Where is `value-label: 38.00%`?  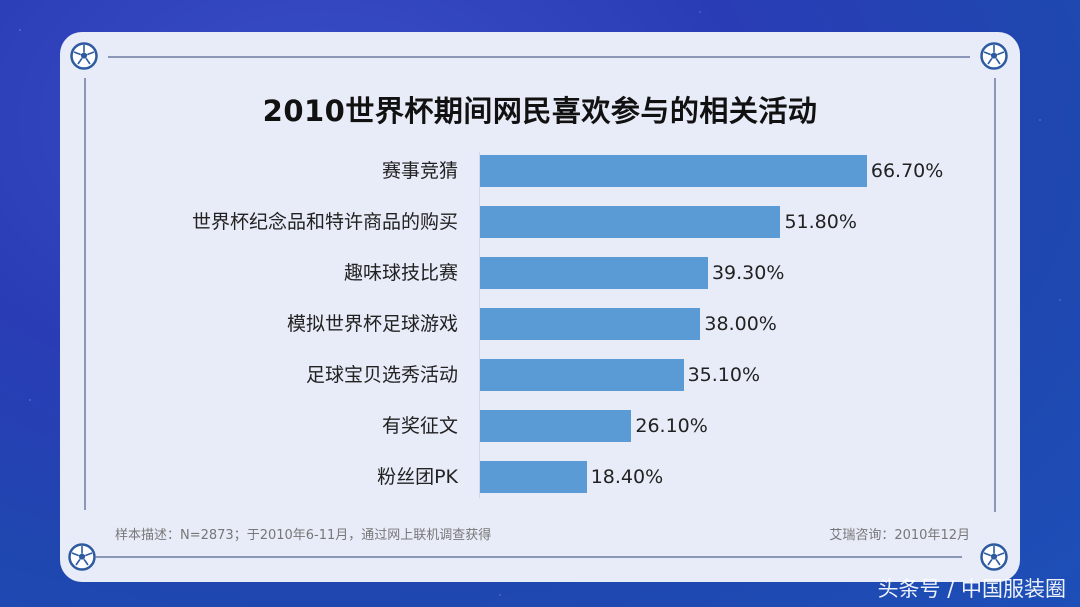
value-label: 38.00% is located at coordinates (740, 324).